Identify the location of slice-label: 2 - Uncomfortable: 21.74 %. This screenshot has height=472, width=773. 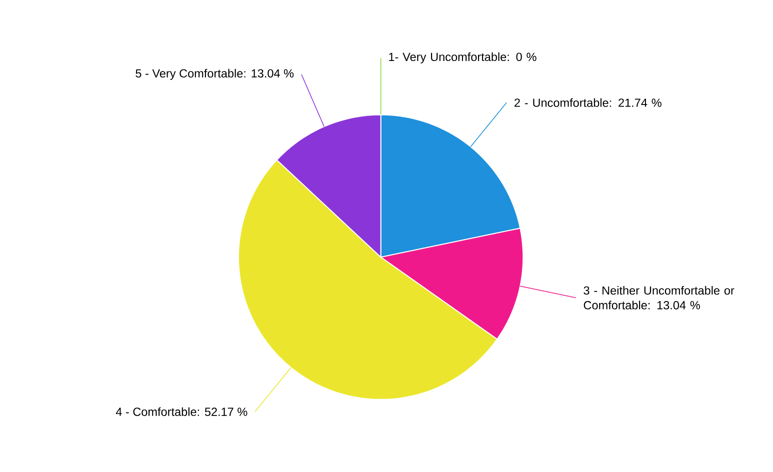
(588, 102).